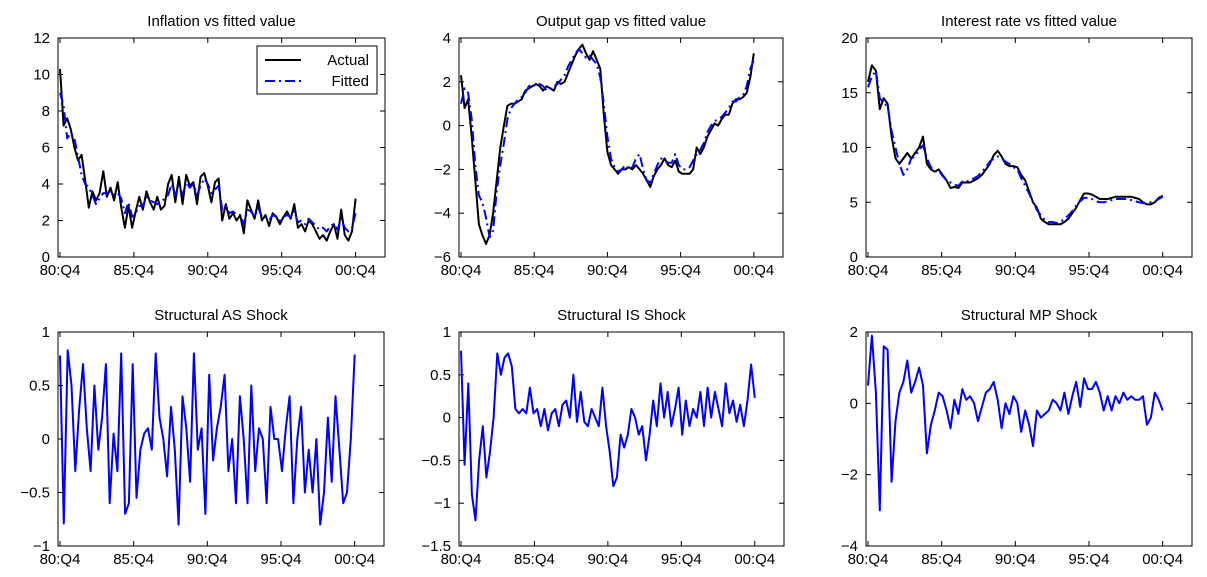 Image resolution: width=1207 pixels, height=577 pixels. Describe the element at coordinates (348, 60) in the screenshot. I see `legend-label-actual: Actual` at that location.